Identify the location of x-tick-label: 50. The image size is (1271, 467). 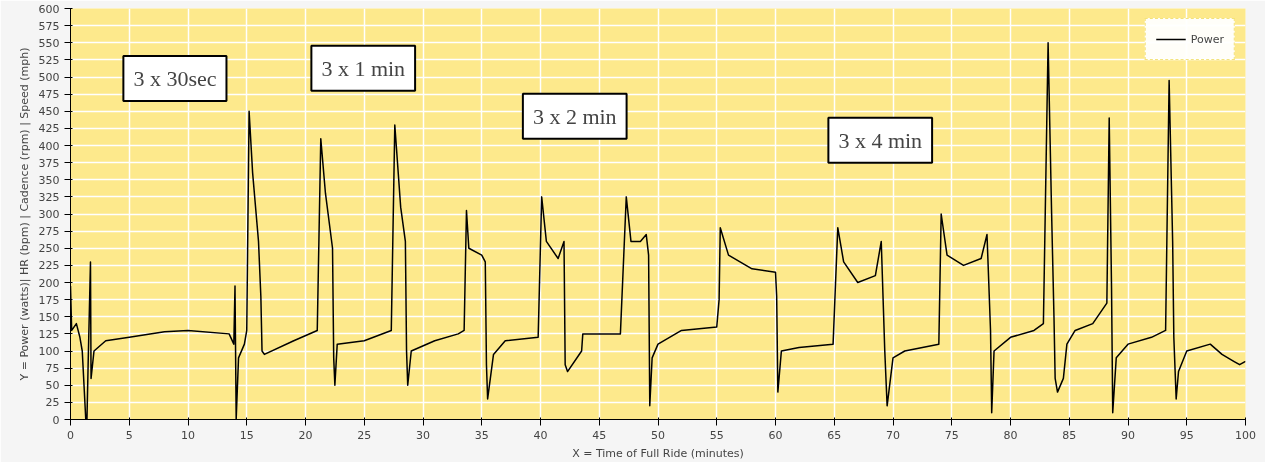
(658, 435).